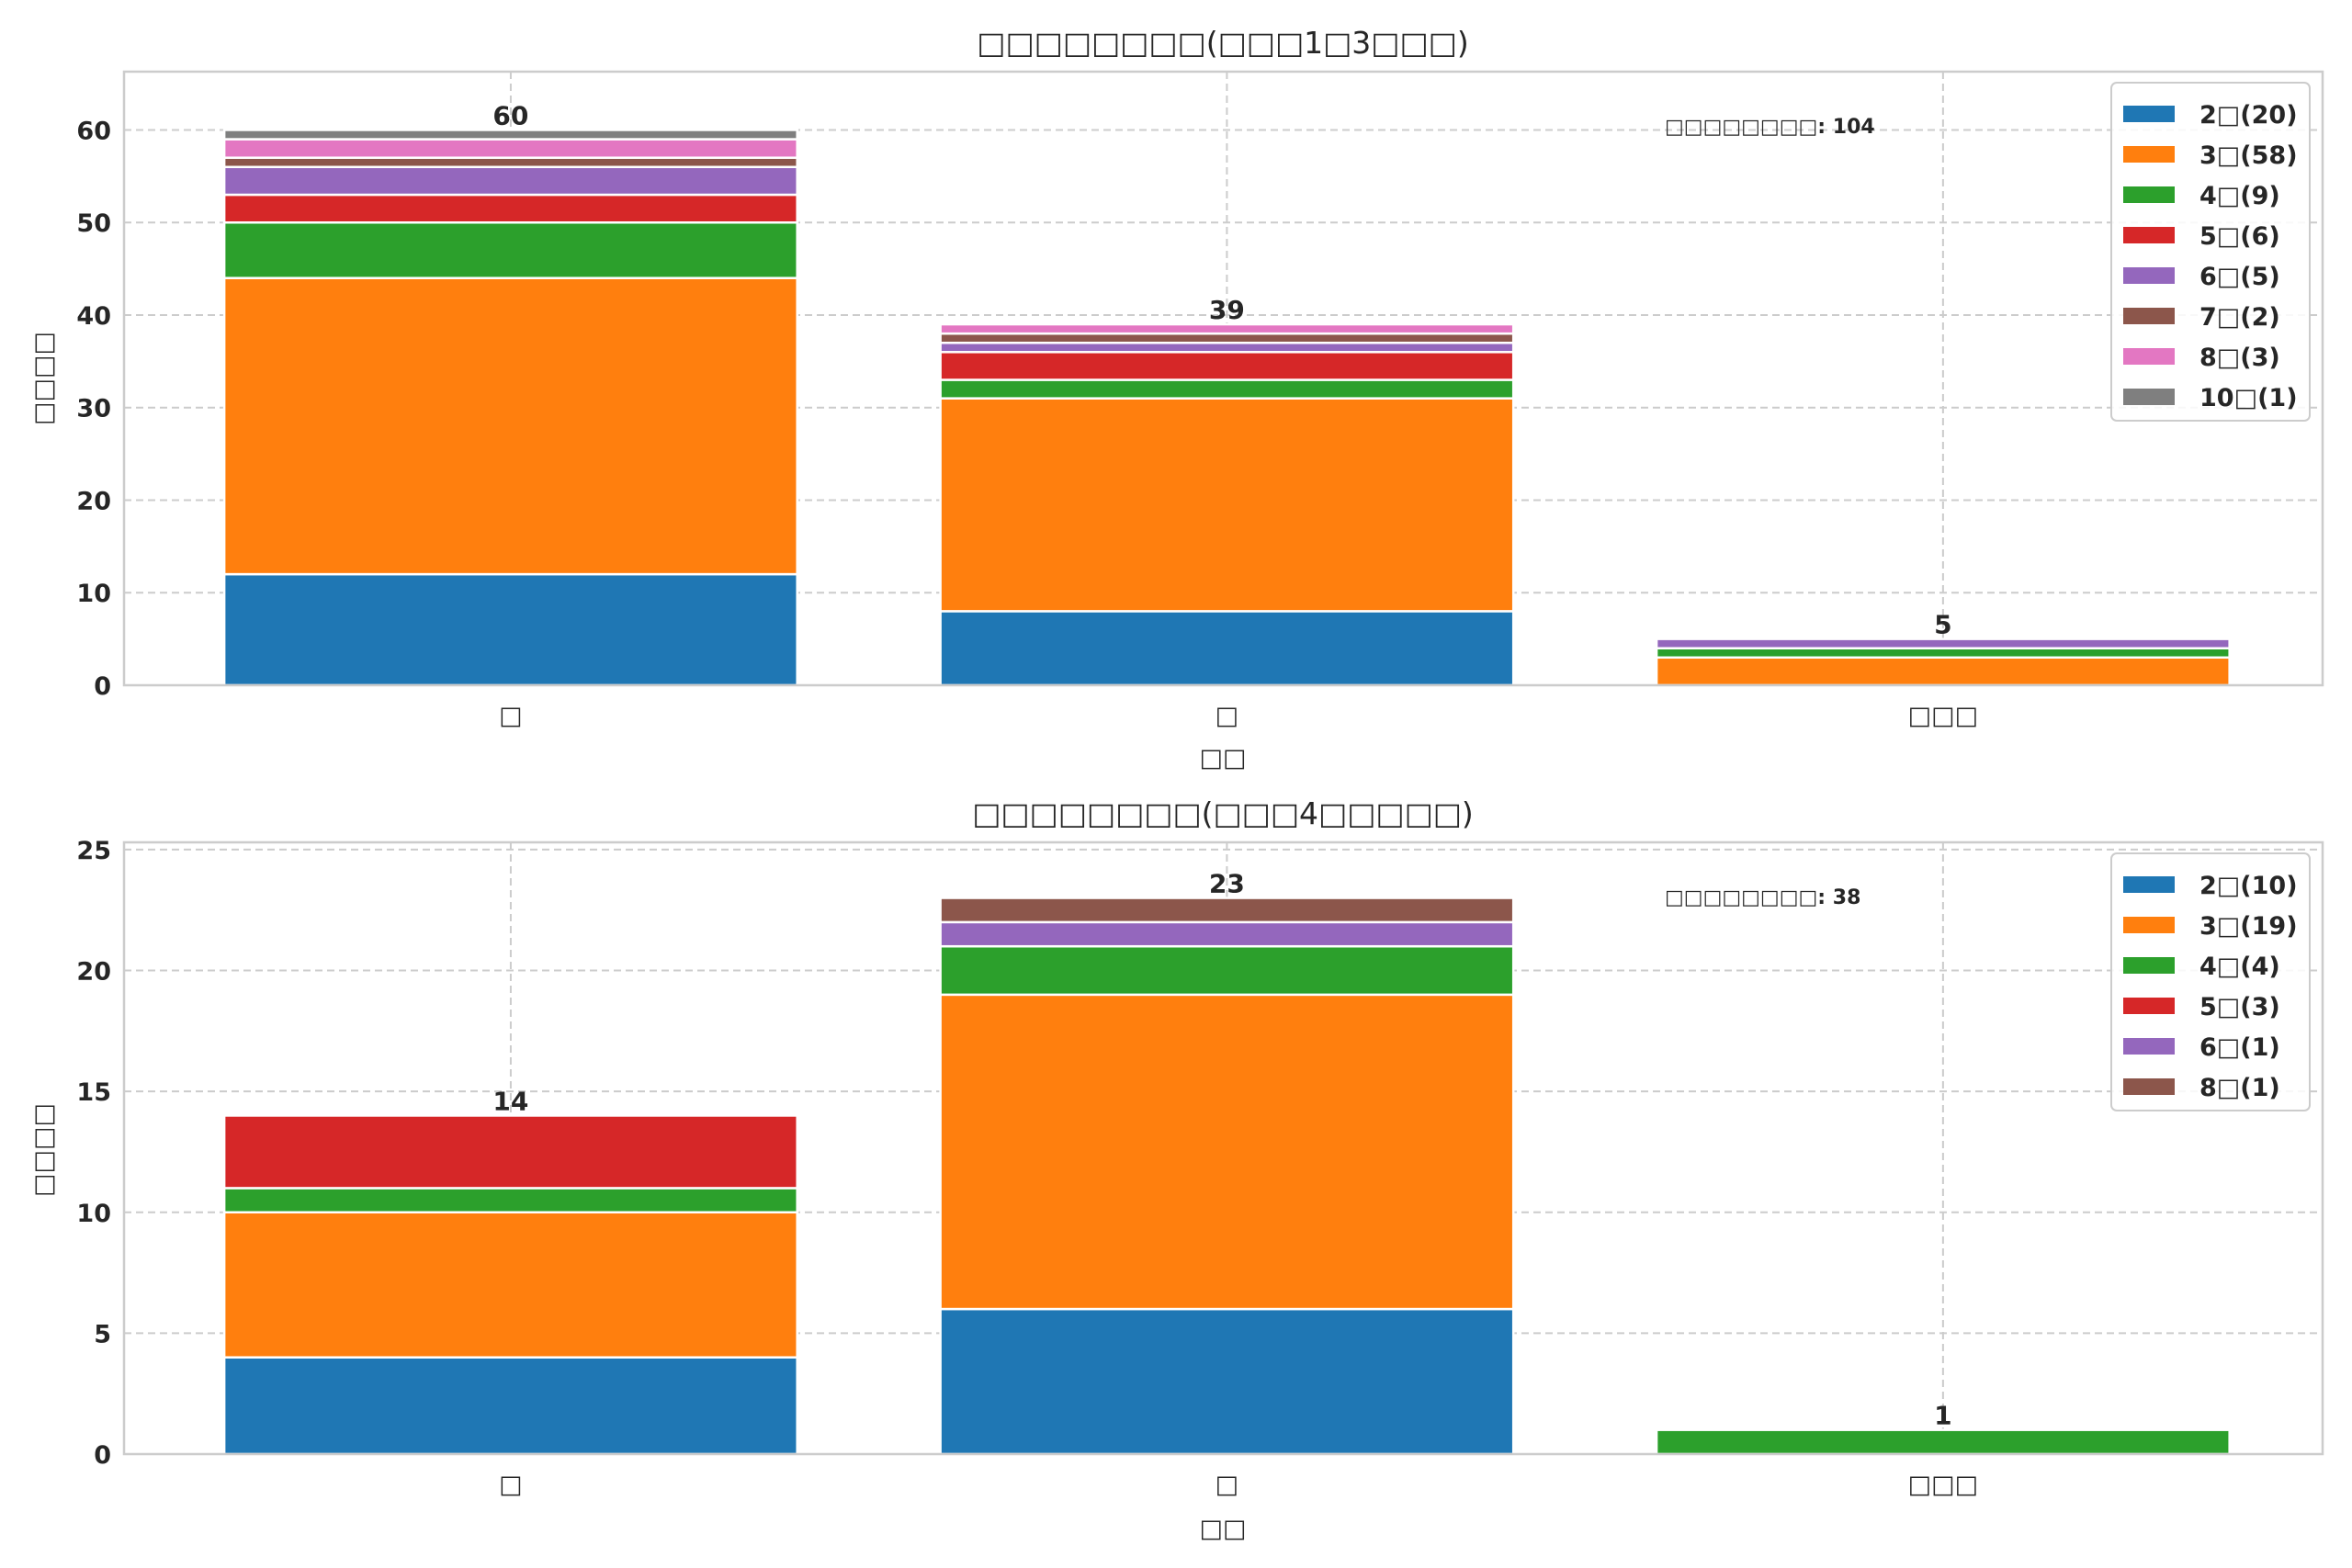  I want to click on x-tick-label: □□□, so click(1943, 716).